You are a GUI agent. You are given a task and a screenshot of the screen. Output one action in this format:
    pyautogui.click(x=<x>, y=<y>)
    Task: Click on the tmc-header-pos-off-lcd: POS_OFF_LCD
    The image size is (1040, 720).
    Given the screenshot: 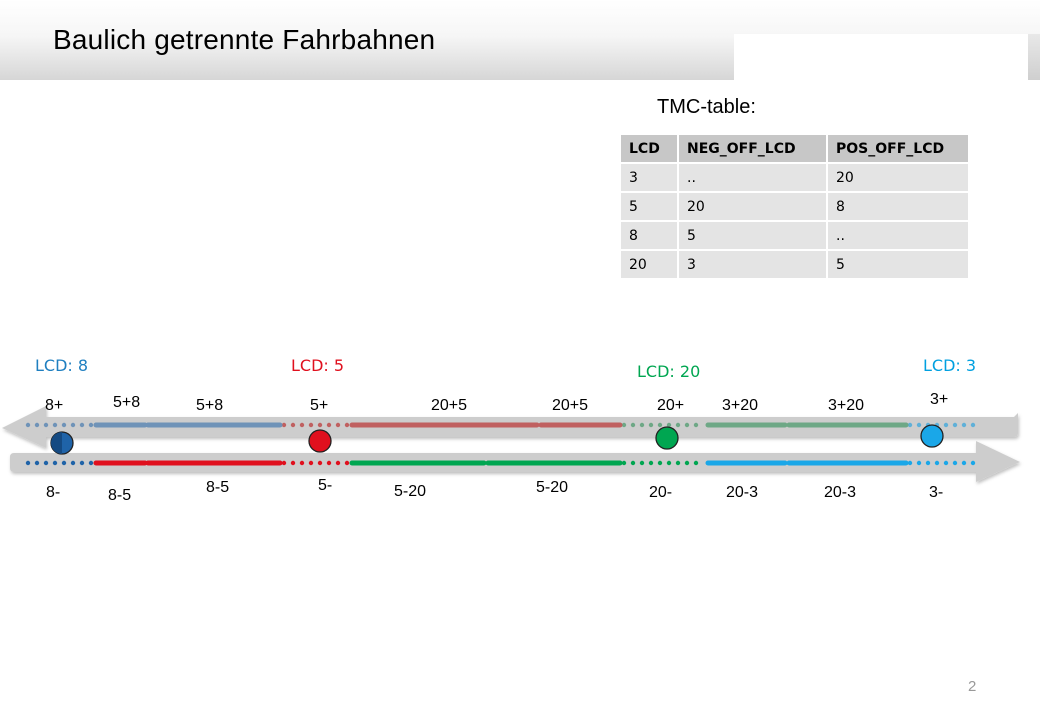 What is the action you would take?
    pyautogui.click(x=898, y=148)
    